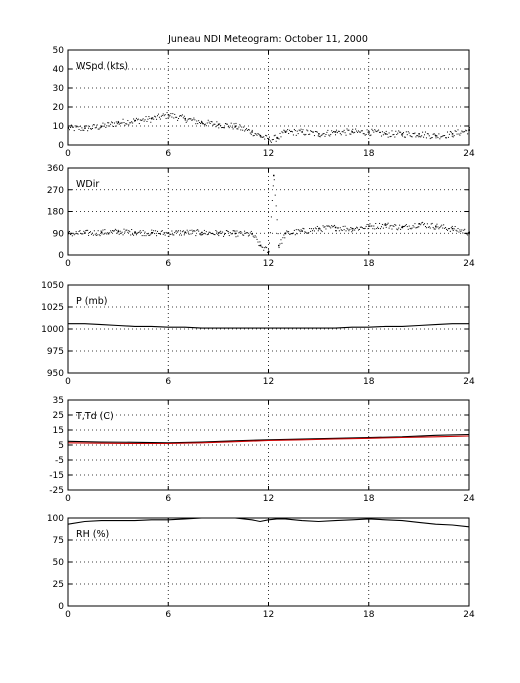 The width and height of the screenshot is (520, 683). I want to click on panel-1: 0 6 12 18 24 0 90 180 270 360 WDir, so click(261, 216).